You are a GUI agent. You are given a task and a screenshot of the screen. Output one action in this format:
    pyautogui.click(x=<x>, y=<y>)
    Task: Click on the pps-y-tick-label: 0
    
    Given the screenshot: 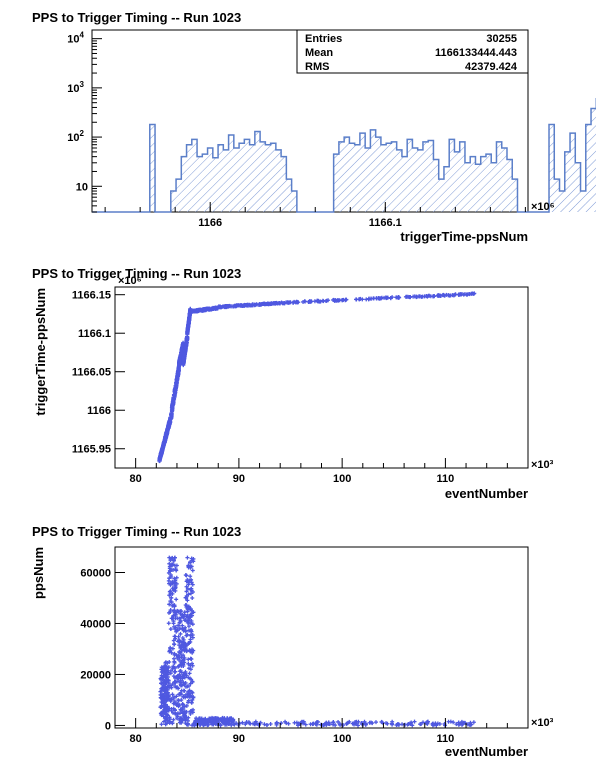 What is the action you would take?
    pyautogui.click(x=108, y=726)
    